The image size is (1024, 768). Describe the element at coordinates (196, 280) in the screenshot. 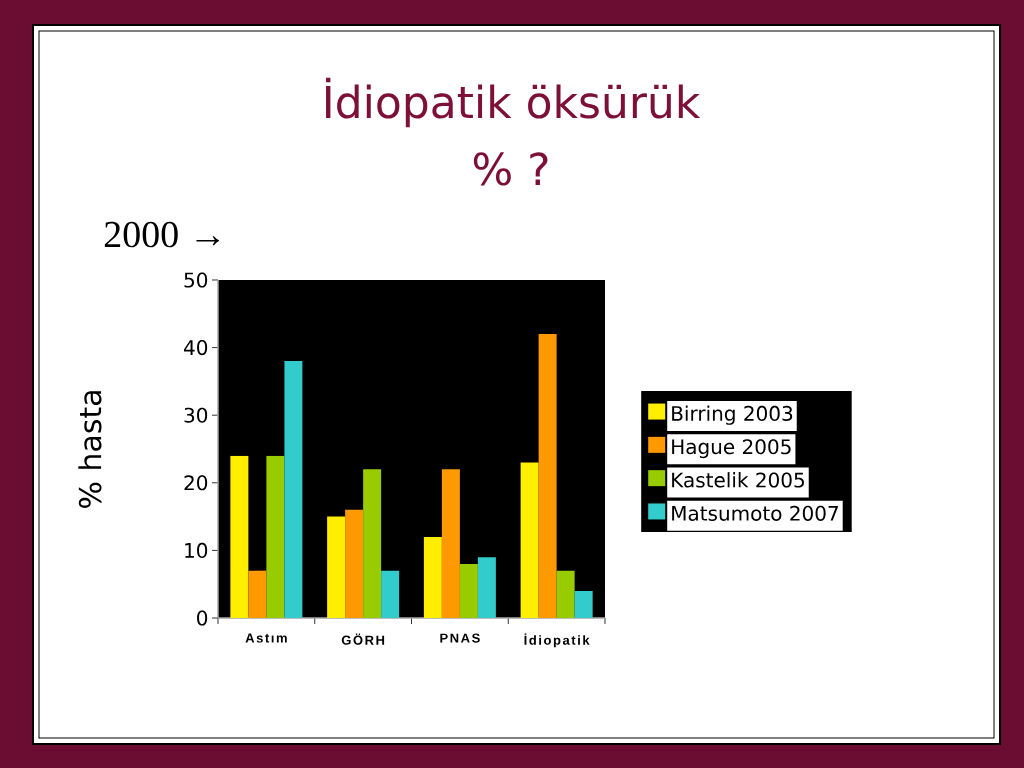

I see `y-tick-label: 50` at that location.